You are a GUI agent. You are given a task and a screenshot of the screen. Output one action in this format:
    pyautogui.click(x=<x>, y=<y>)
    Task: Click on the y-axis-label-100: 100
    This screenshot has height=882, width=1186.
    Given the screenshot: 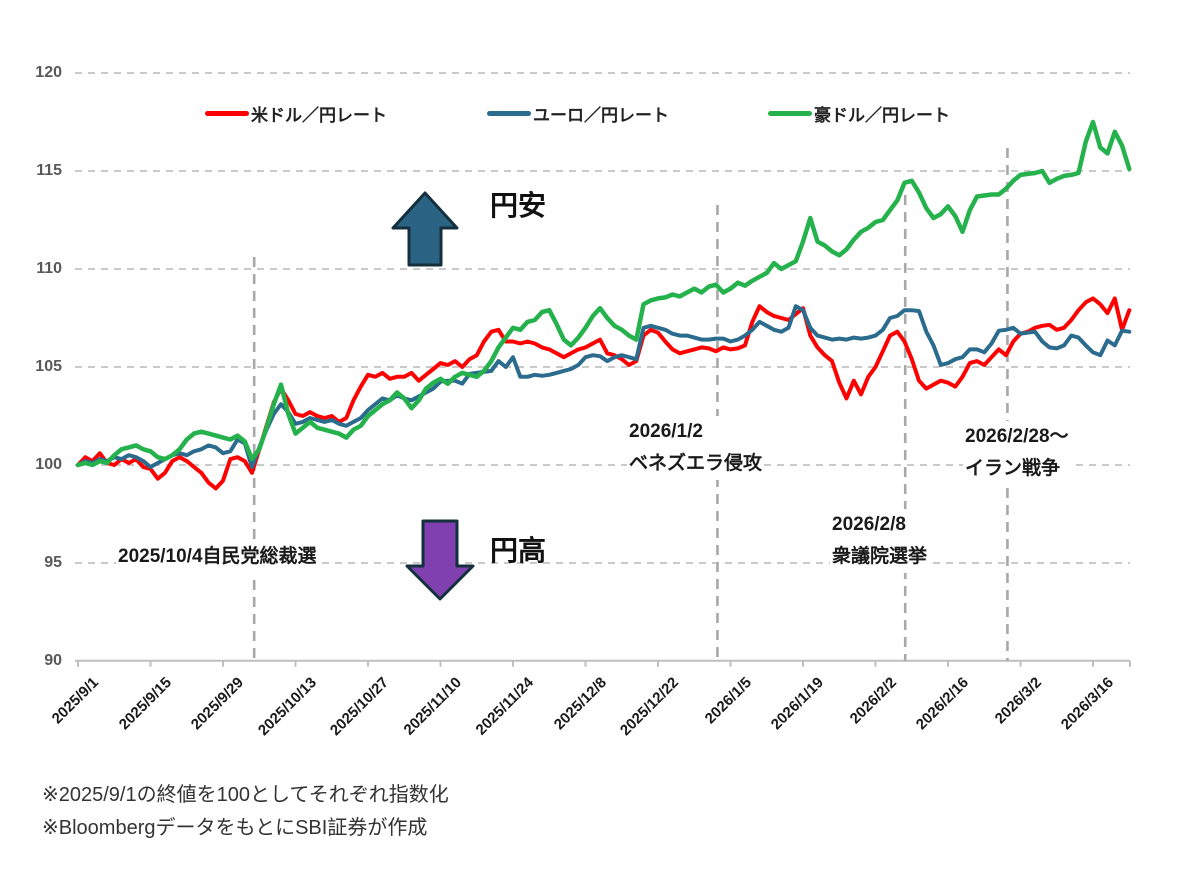 What is the action you would take?
    pyautogui.click(x=48, y=464)
    